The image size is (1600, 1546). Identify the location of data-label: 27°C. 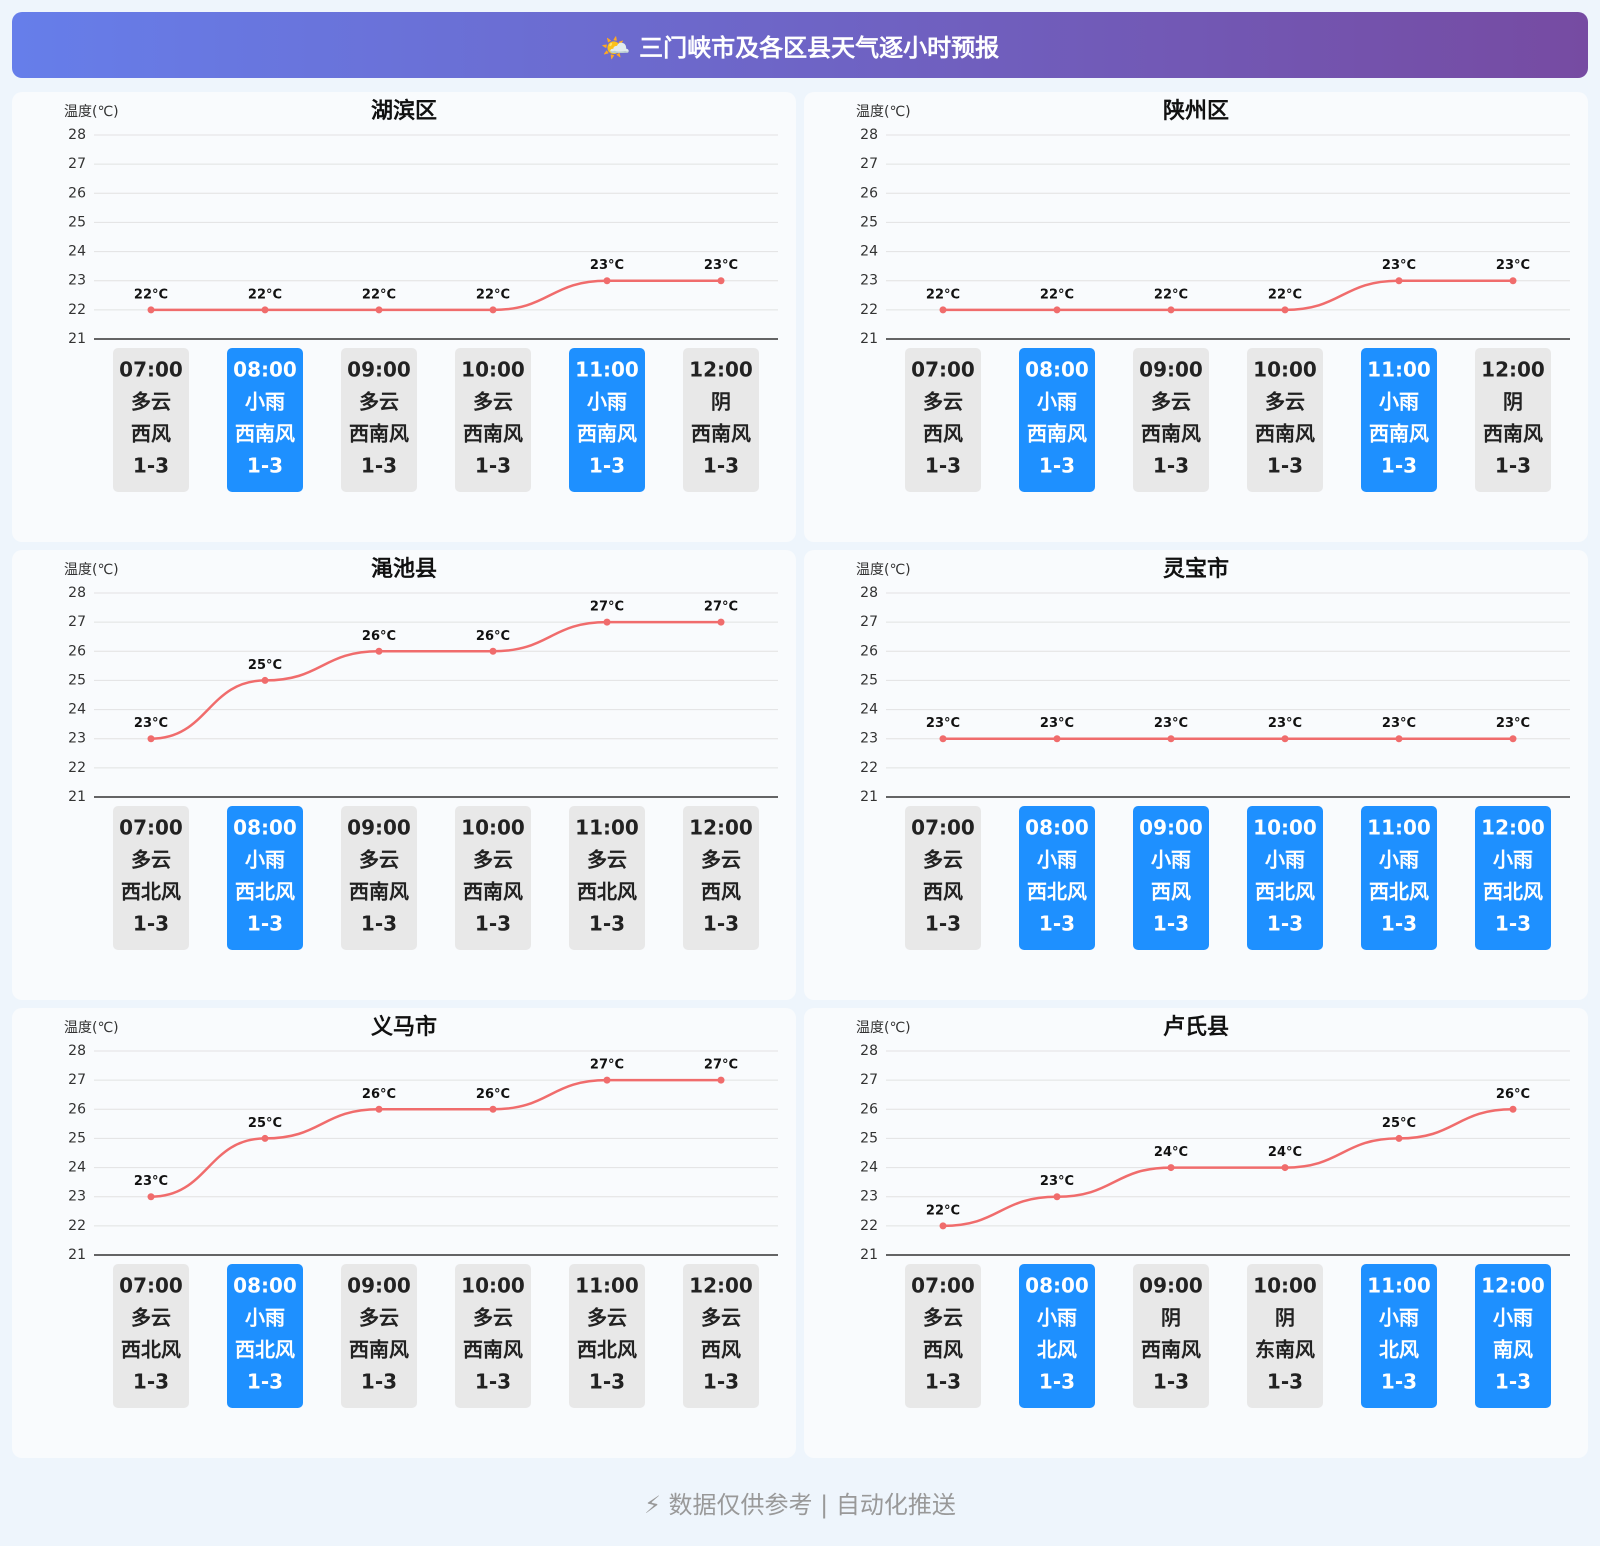
(721, 1065).